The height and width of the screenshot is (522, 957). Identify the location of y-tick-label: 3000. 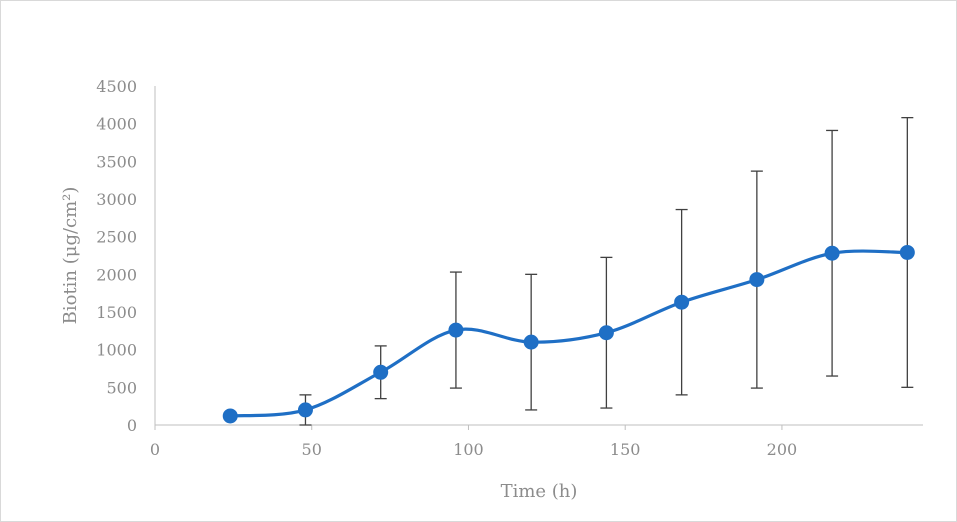
(116, 199).